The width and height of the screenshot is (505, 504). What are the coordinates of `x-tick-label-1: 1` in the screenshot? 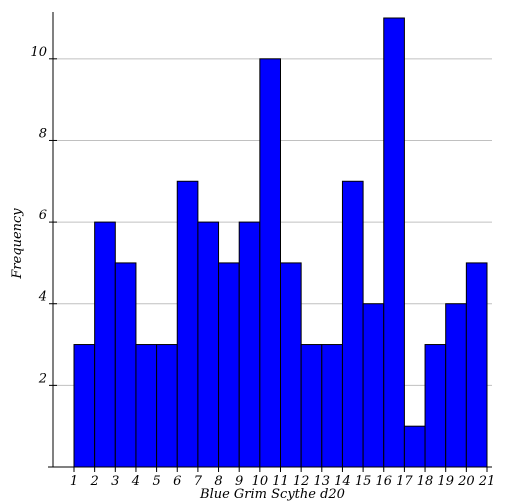 It's located at (74, 481).